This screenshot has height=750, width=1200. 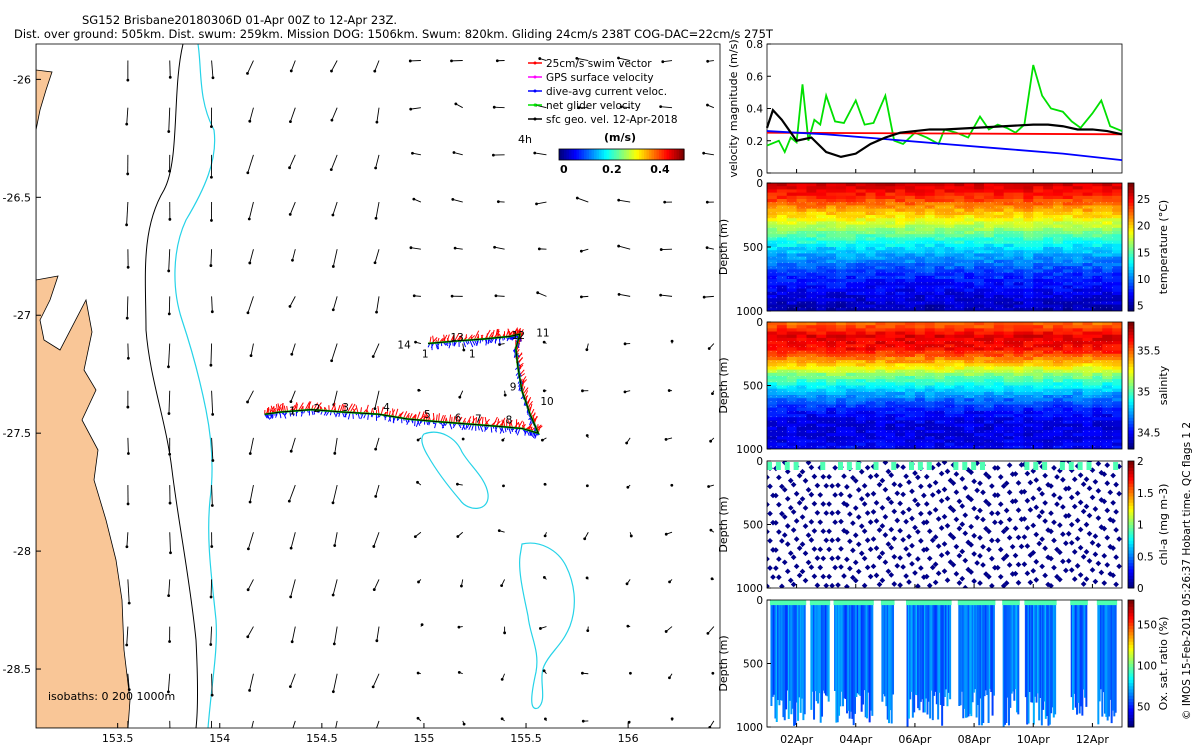 I want to click on chl-surface-sample, so click(x=769, y=466).